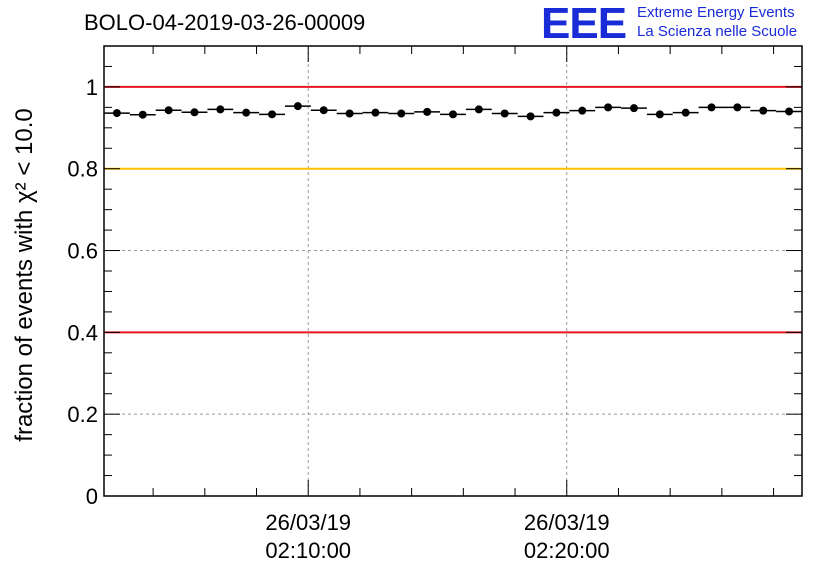 This screenshot has width=836, height=572. Describe the element at coordinates (82, 414) in the screenshot. I see `y-tick-label: 0.2` at that location.